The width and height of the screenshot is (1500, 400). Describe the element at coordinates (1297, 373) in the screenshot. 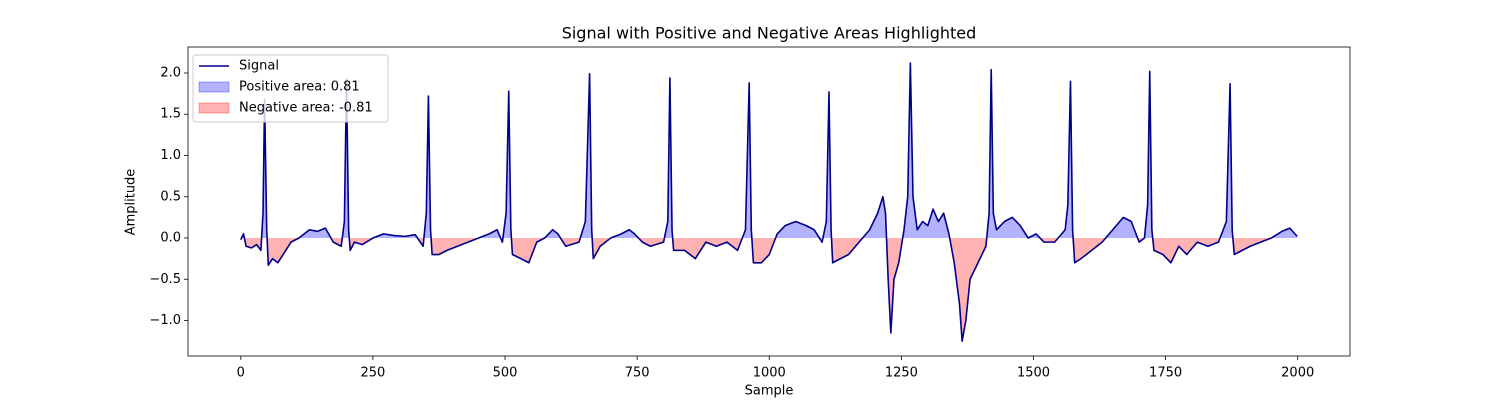

I see `x-tick-label: 2000` at that location.